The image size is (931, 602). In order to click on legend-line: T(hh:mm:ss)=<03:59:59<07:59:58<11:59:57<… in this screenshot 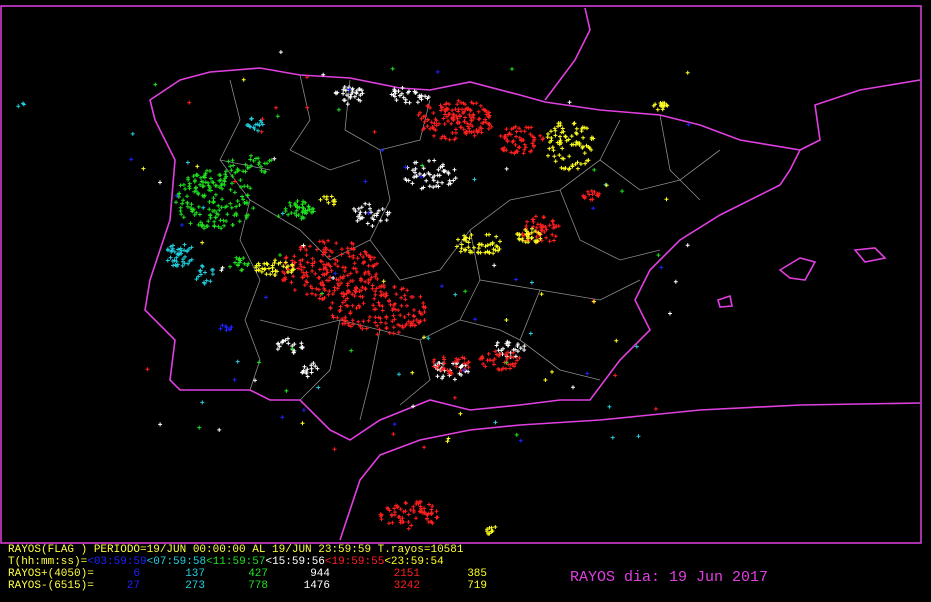, I will do `click(226, 562)`.